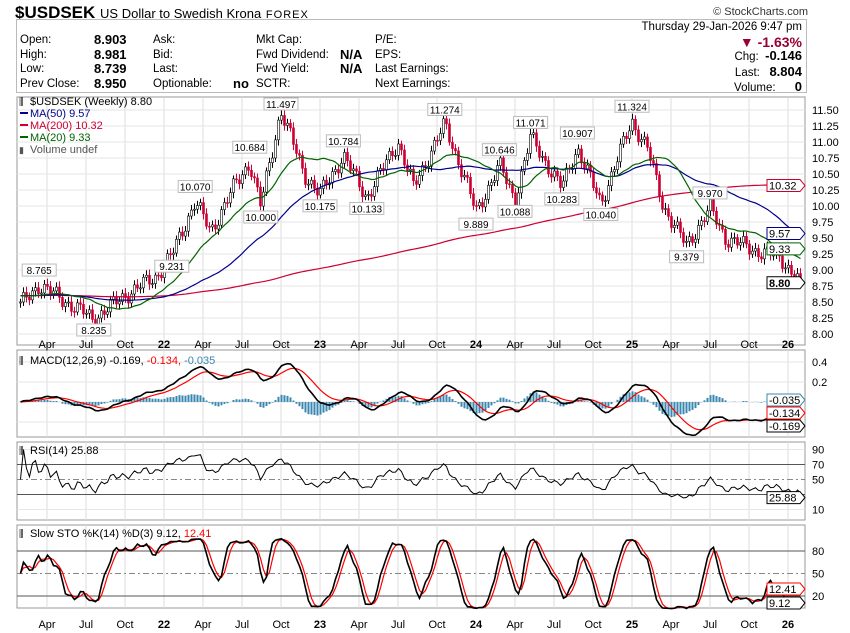 This screenshot has height=633, width=850. I want to click on x-tick-label-bottom: 24, so click(476, 625).